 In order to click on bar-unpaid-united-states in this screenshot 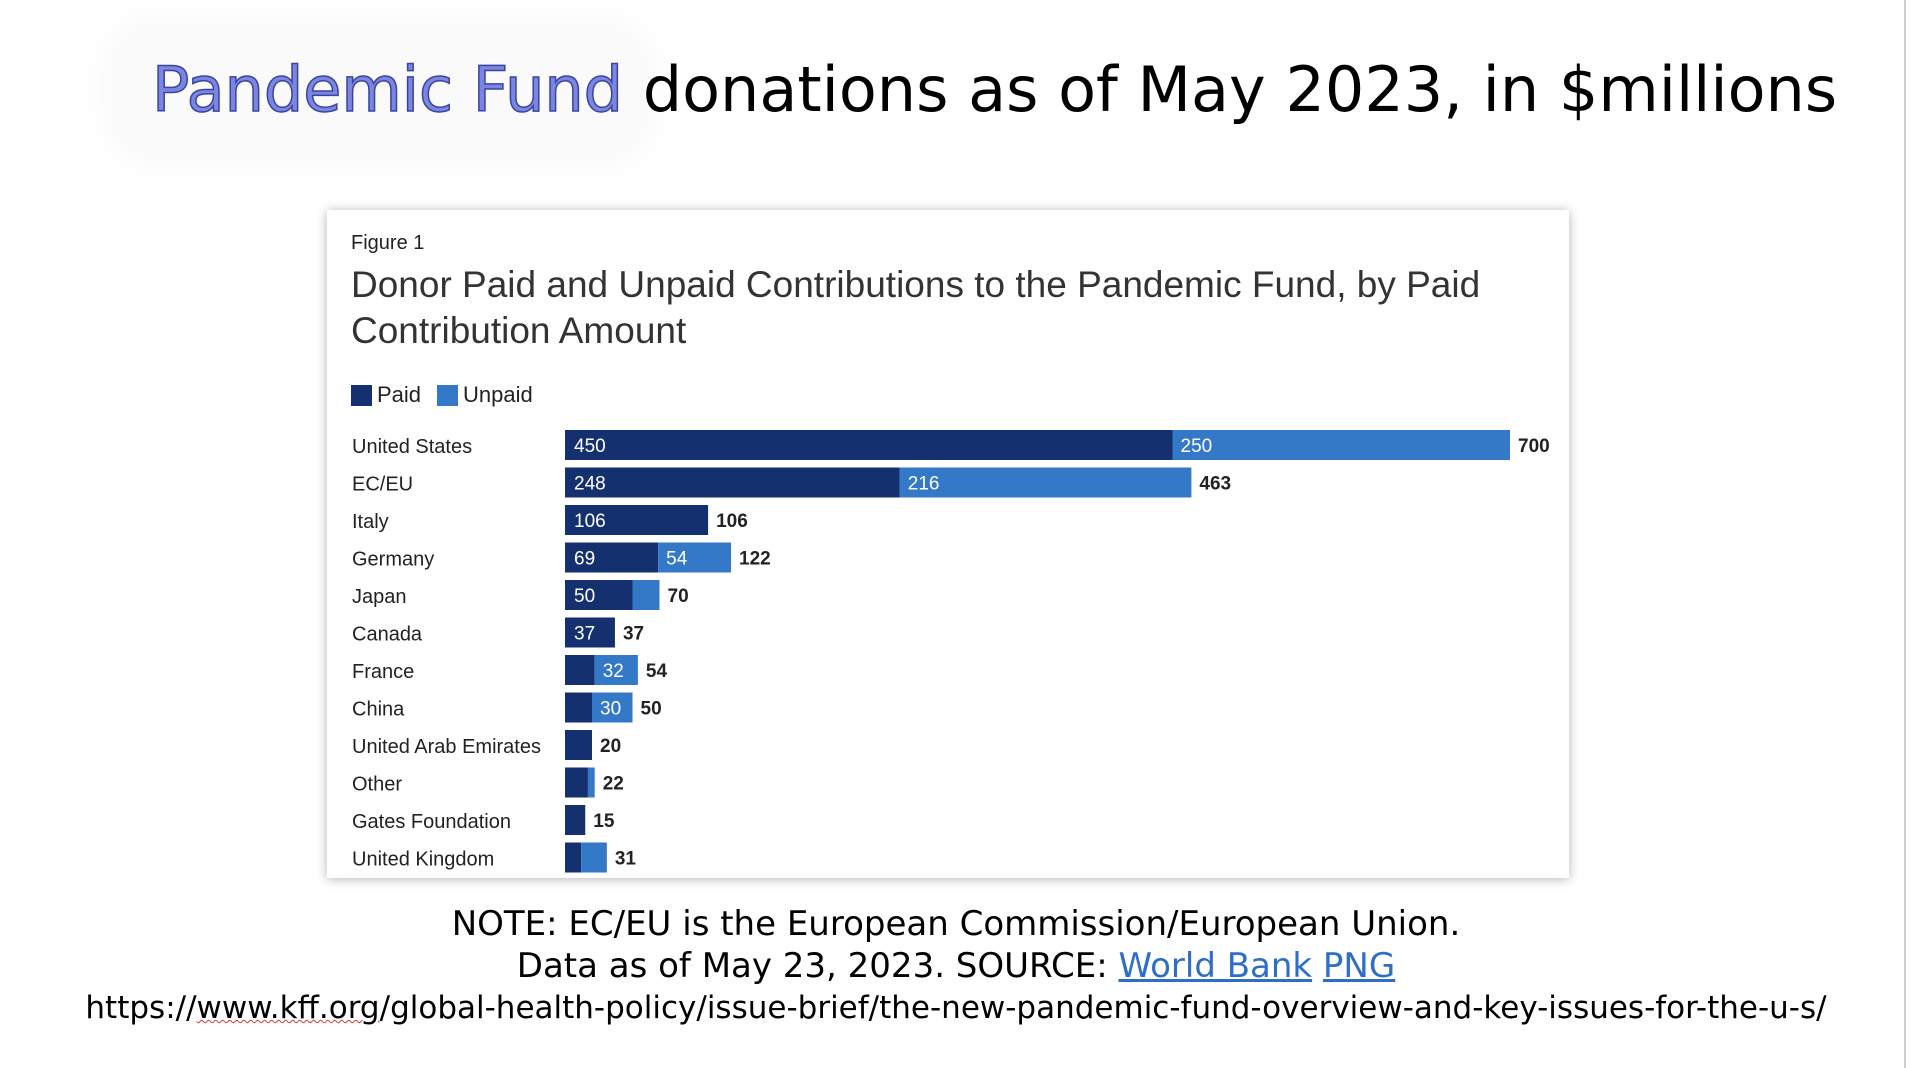, I will do `click(1341, 445)`.